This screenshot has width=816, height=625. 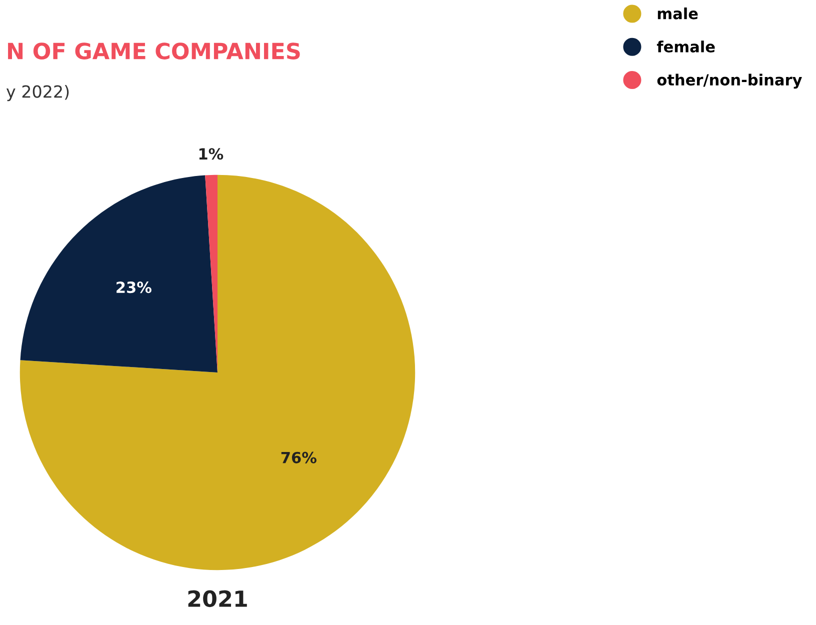 What do you see at coordinates (685, 46) in the screenshot?
I see `legend-label: female` at bounding box center [685, 46].